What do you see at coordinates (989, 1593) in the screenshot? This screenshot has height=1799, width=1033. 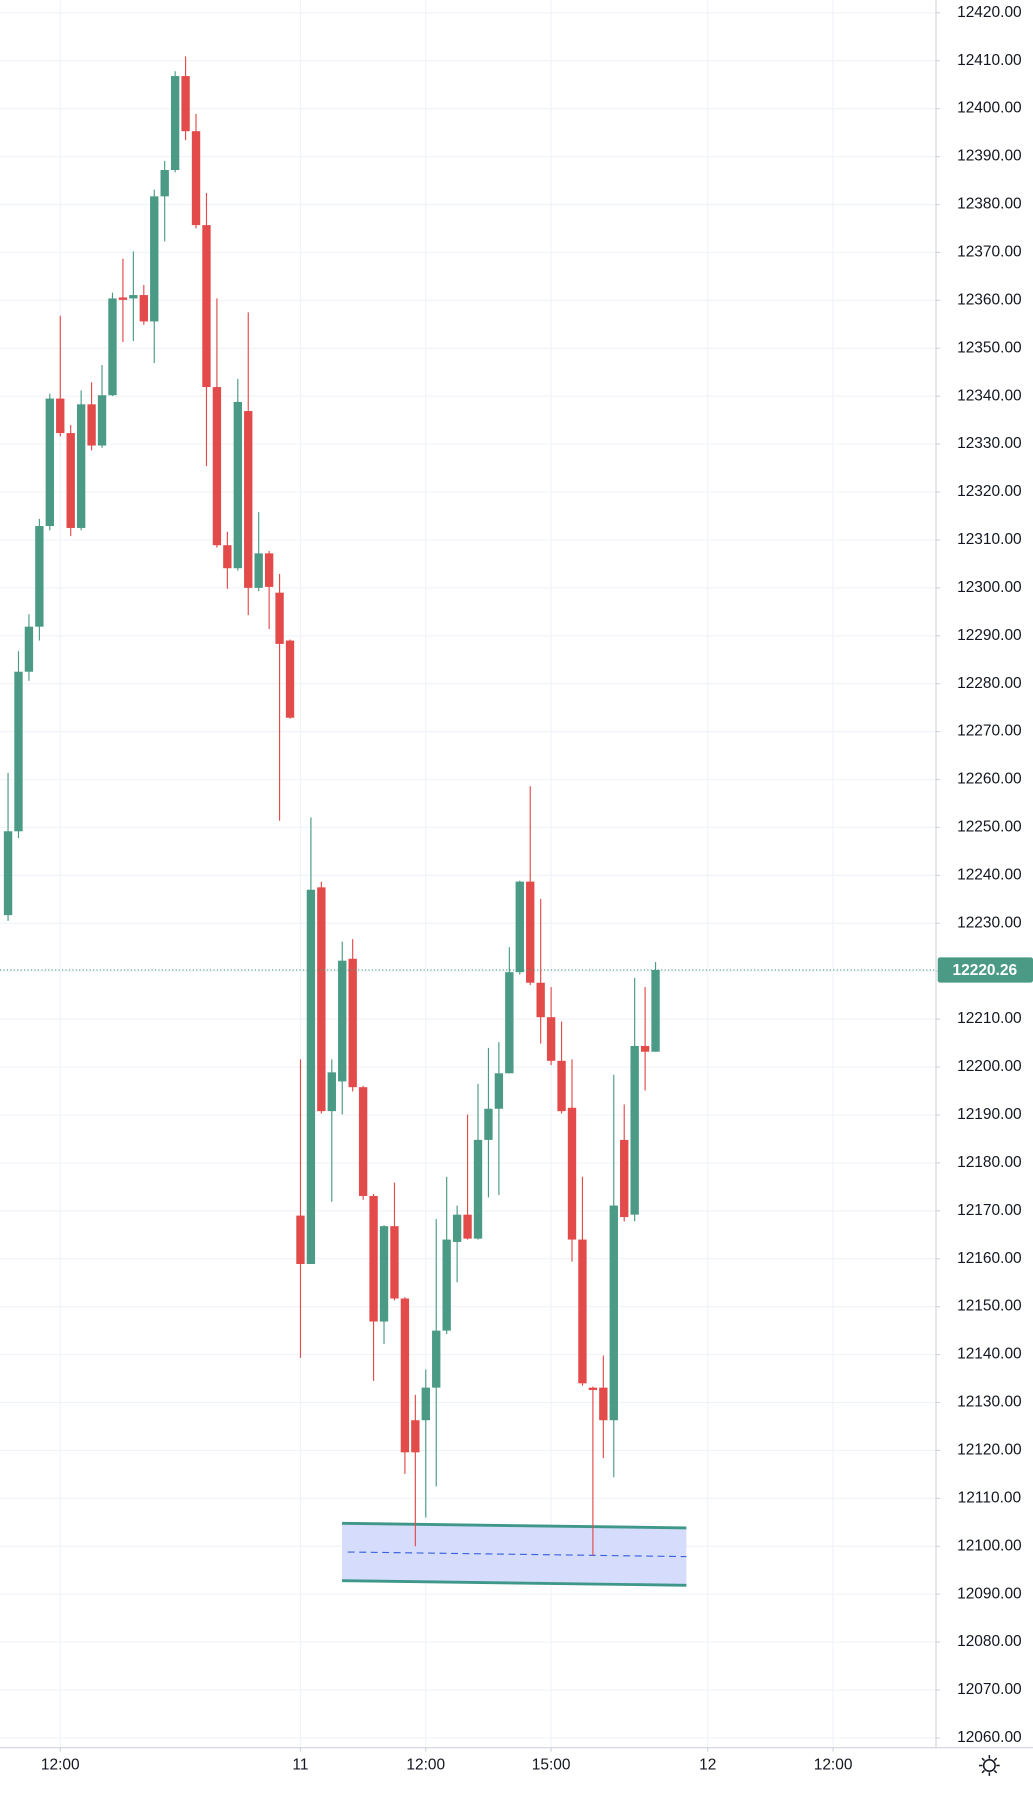 I see `y-tick-label: 12090.00` at bounding box center [989, 1593].